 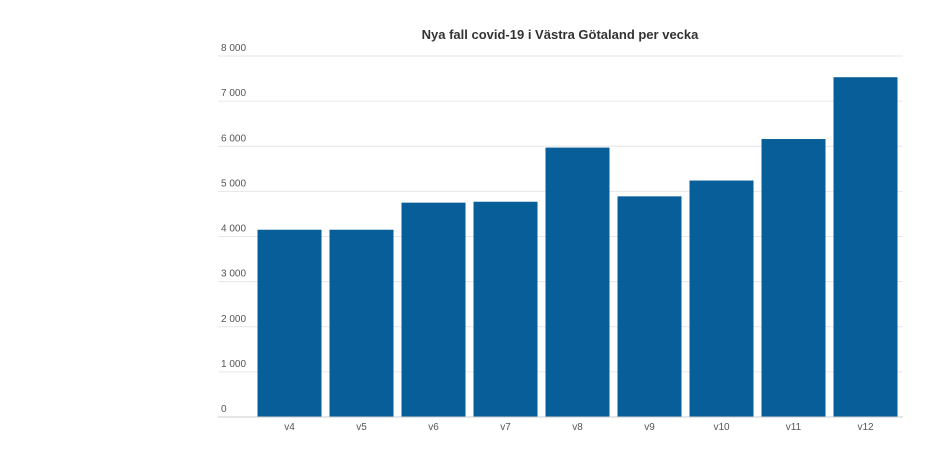 What do you see at coordinates (233, 48) in the screenshot?
I see `y-tick-label: 8 000` at bounding box center [233, 48].